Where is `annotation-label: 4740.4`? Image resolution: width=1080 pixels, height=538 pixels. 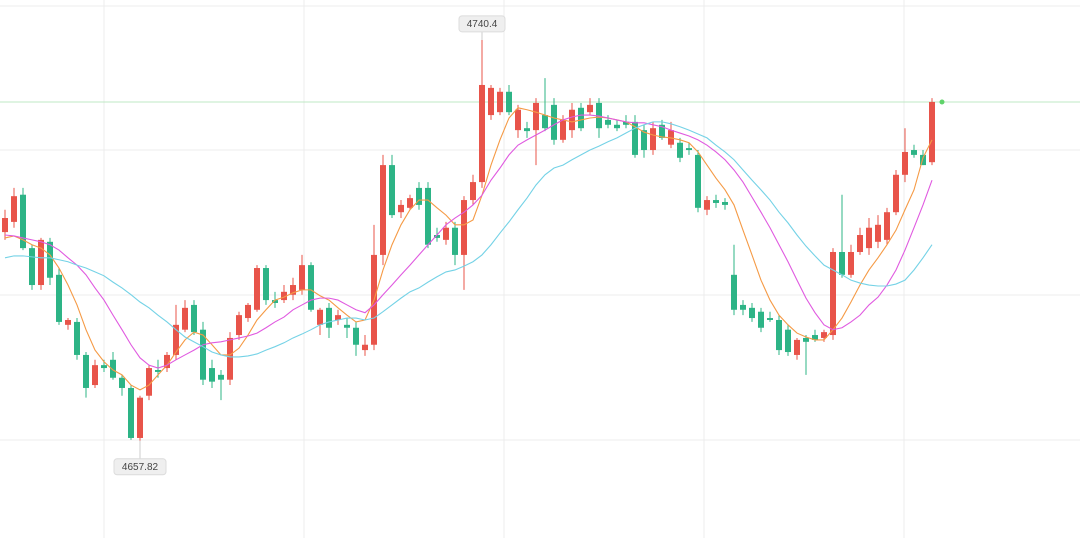
annotation-label: 4740.4 is located at coordinates (482, 24).